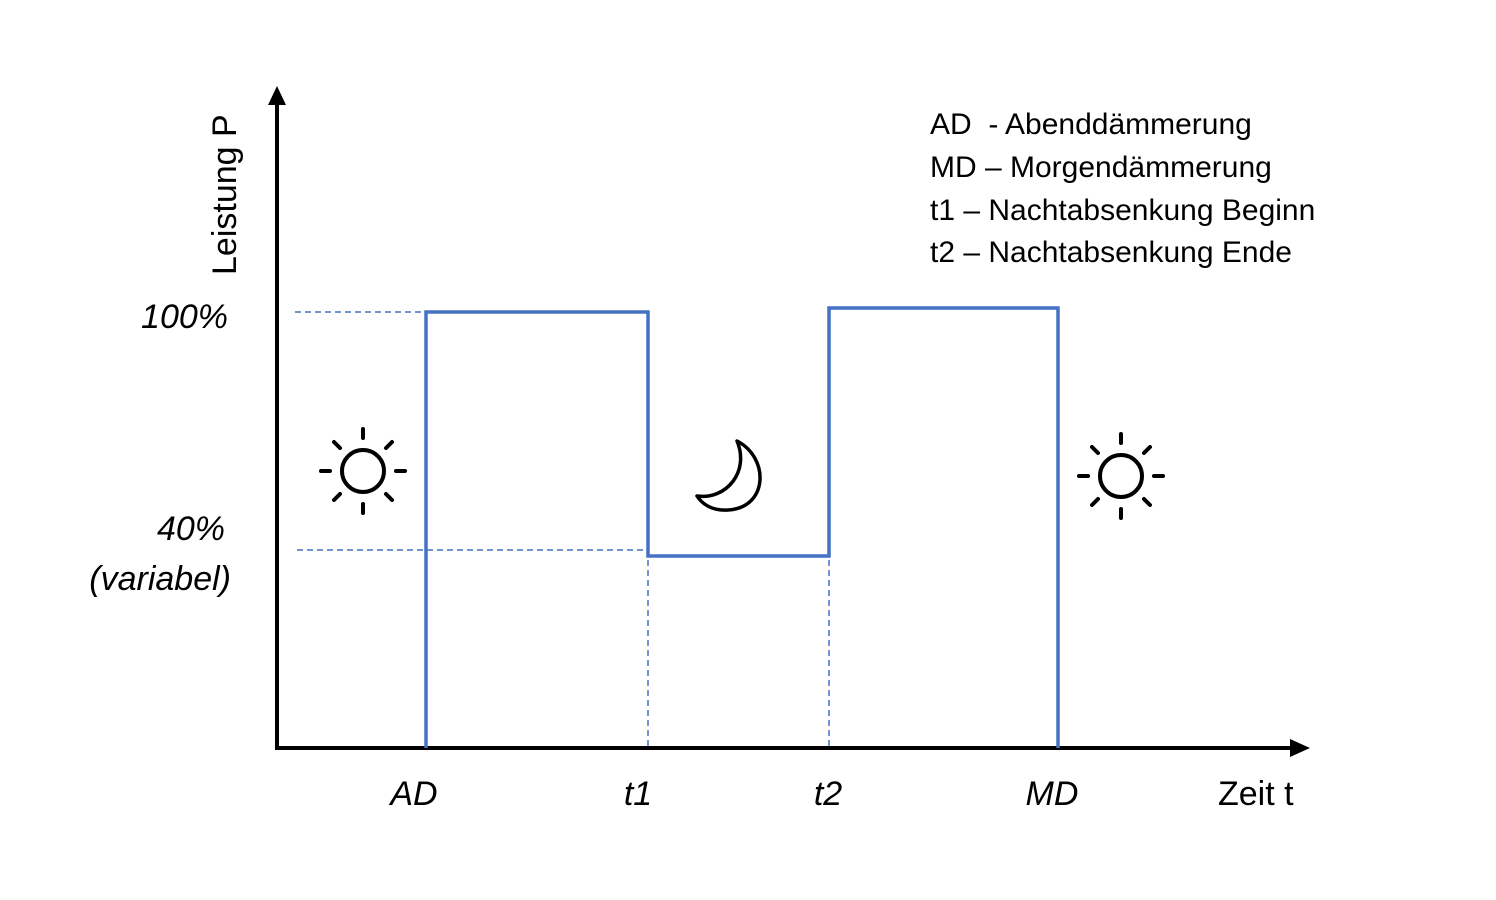  Describe the element at coordinates (225, 194) in the screenshot. I see `y-axis-label: Leistung P` at that location.